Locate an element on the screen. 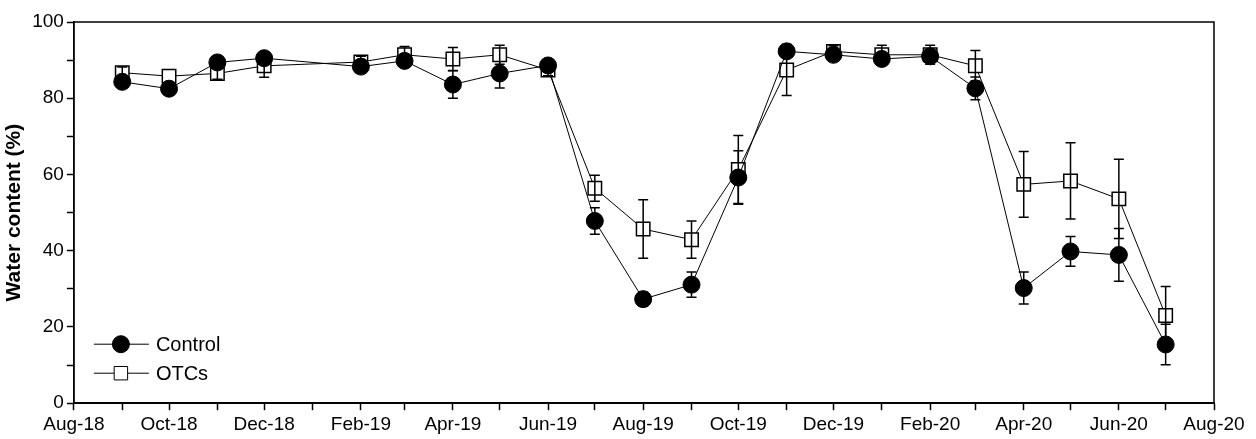  x-tick-label: Feb-19 is located at coordinates (360, 423).